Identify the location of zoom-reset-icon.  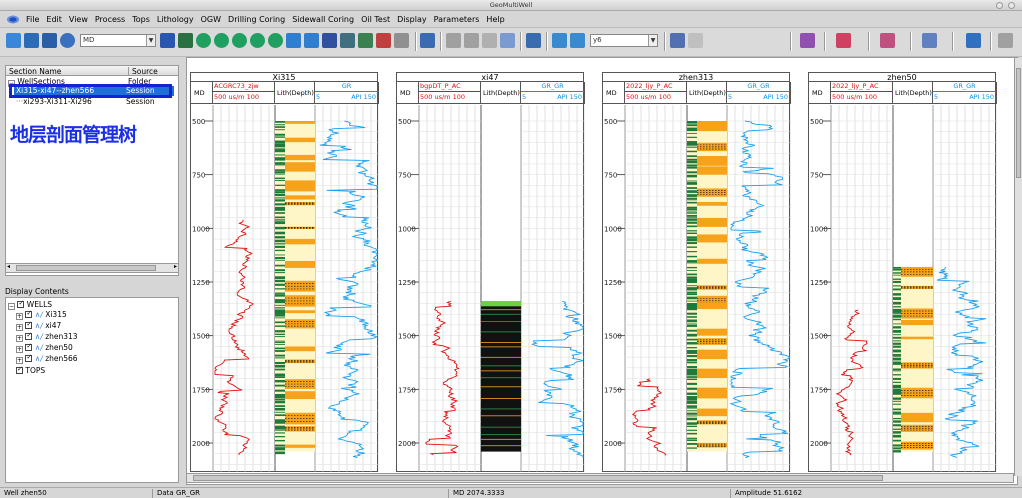
(257, 40).